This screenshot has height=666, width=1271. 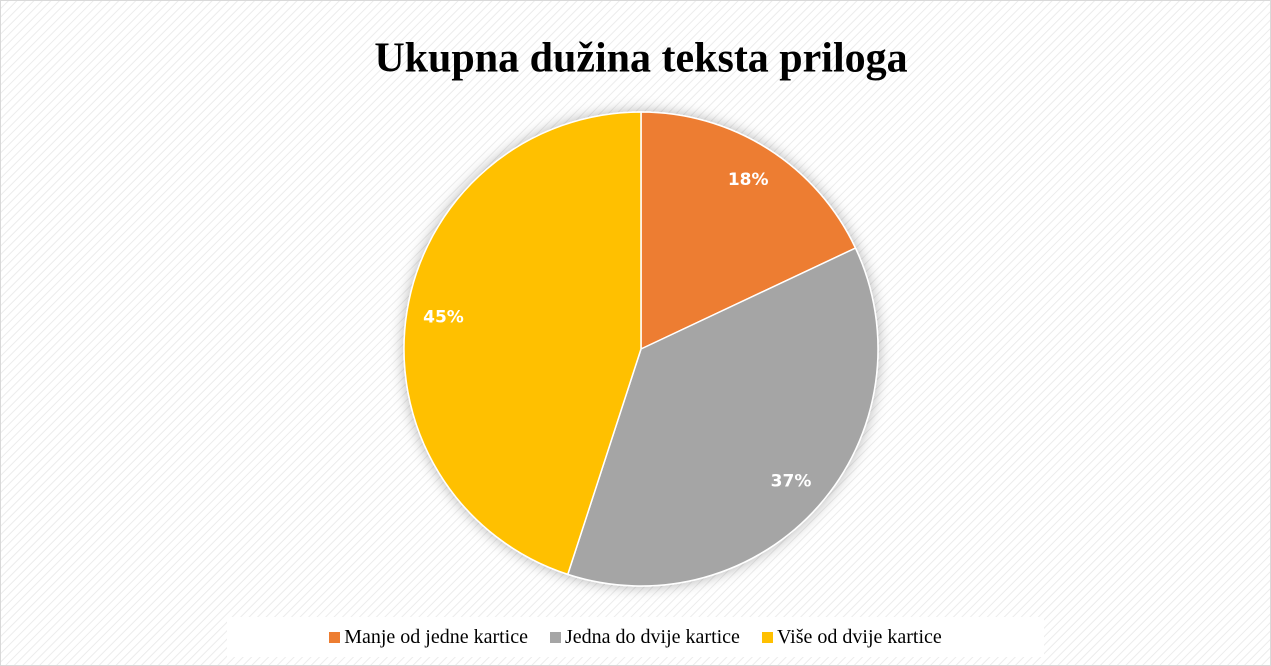 I want to click on data-label: 18%, so click(x=748, y=180).